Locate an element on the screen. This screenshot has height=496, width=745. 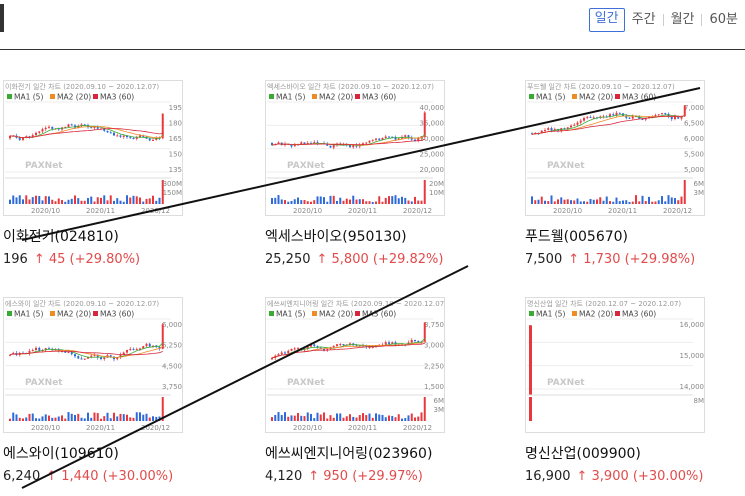
stock-name: 엑세스바이오(950130) is located at coordinates (336, 237).